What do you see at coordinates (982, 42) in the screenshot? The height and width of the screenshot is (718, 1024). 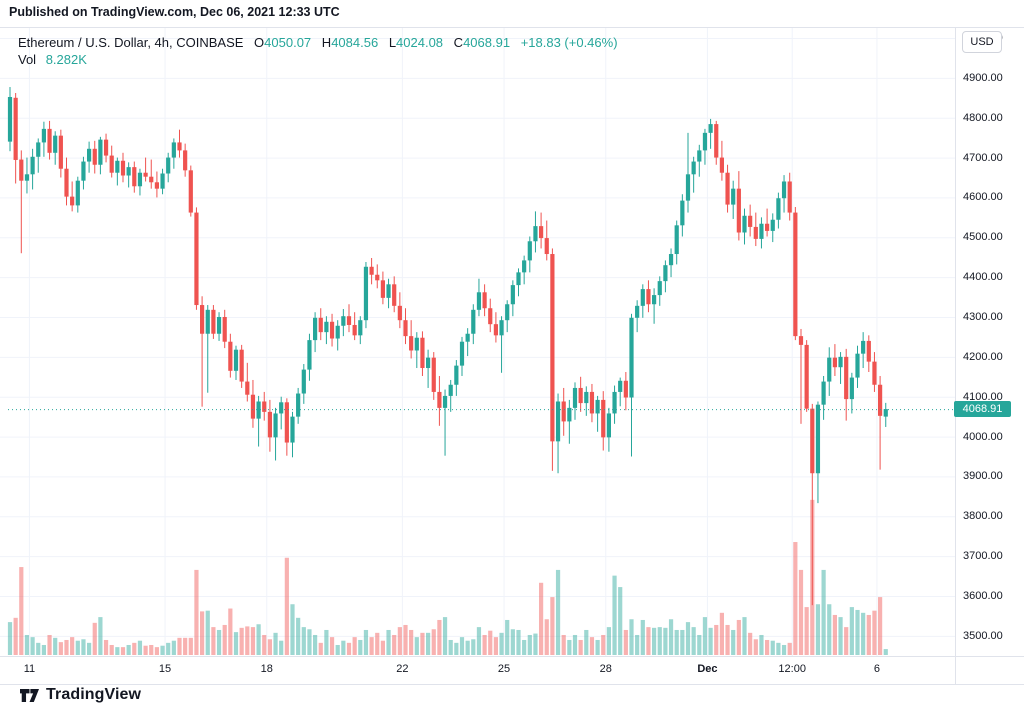 I see `currency-toggle-button: USD` at bounding box center [982, 42].